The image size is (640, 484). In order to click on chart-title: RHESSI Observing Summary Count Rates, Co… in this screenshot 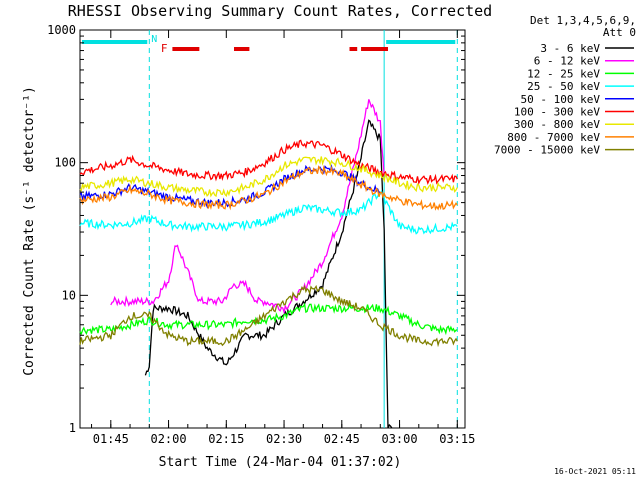, I will do `click(280, 11)`.